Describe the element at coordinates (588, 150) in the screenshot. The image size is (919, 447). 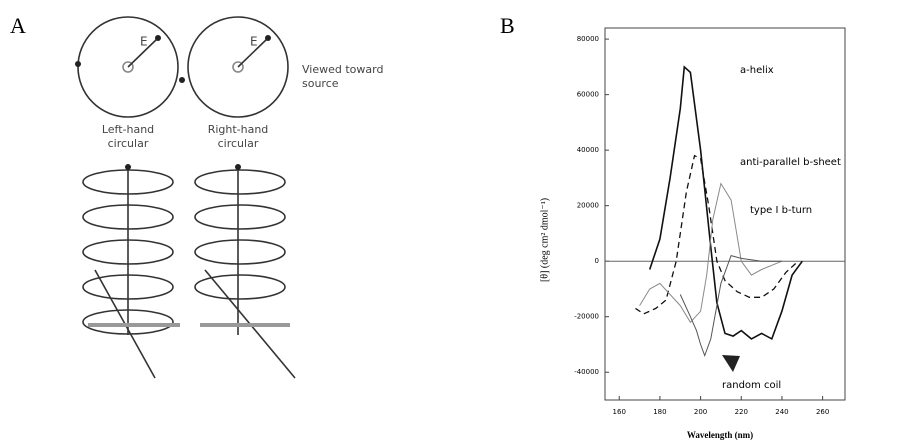
I see `y-tick-label: 40000` at that location.